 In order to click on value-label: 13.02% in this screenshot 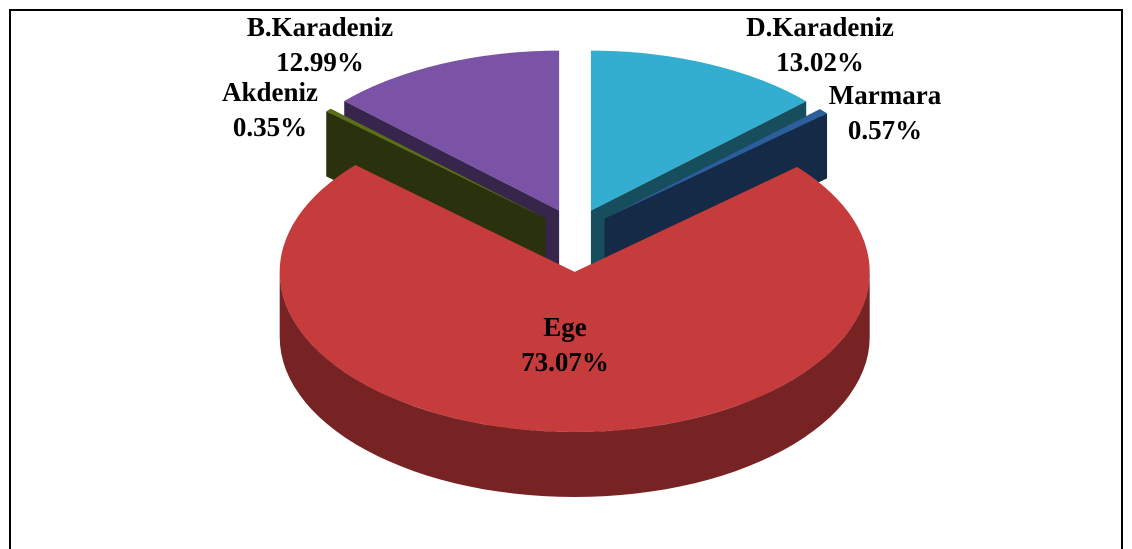, I will do `click(820, 62)`.